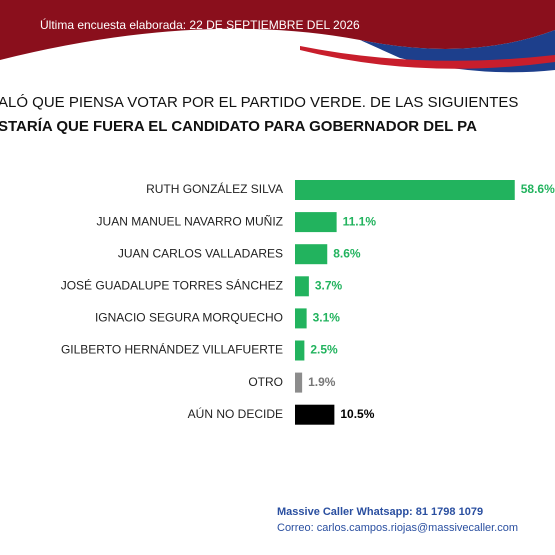  What do you see at coordinates (427, 57) in the screenshot?
I see `header-swoosh` at bounding box center [427, 57].